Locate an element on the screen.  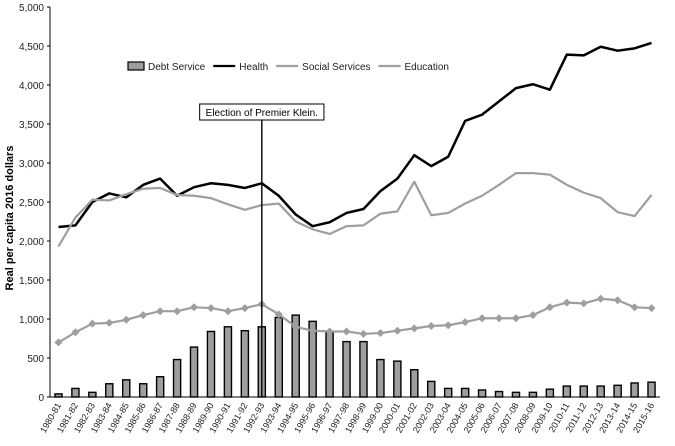
y-tick-label: 2,500 is located at coordinates (31, 203).